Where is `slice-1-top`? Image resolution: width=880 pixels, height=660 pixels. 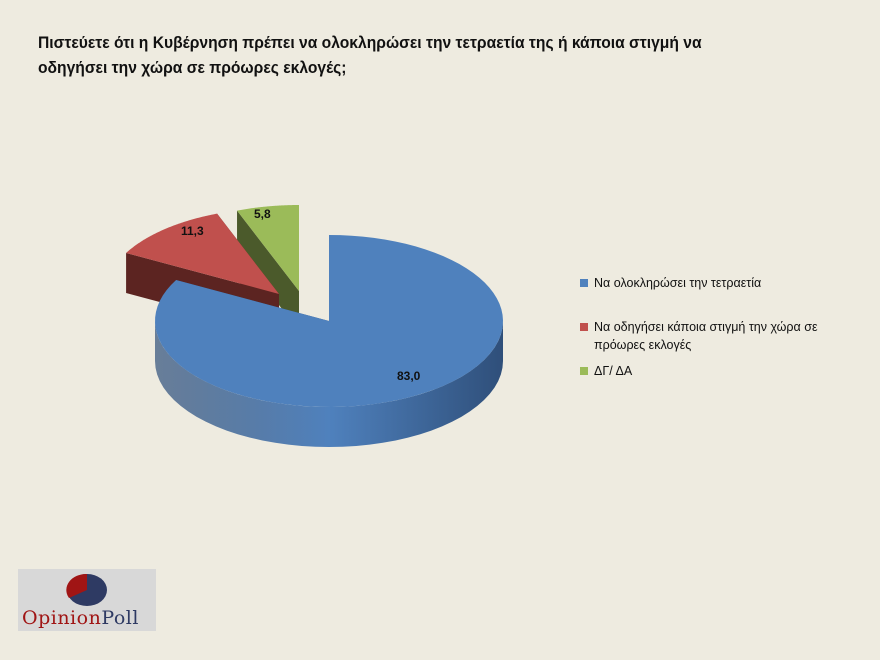
slice-1-top is located at coordinates (202, 253).